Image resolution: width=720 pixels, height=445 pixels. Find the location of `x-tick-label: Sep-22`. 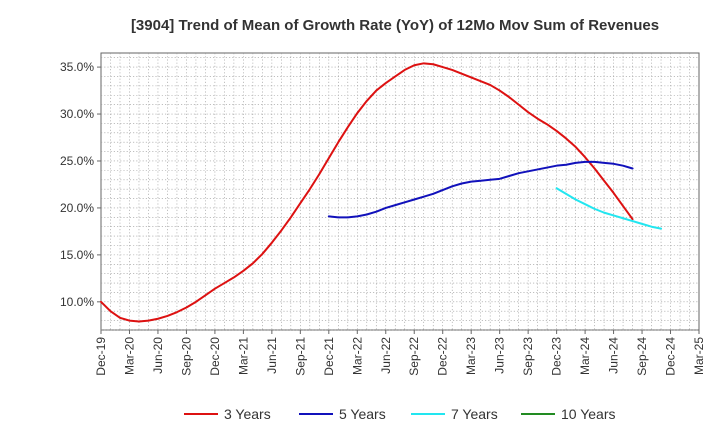

x-tick-label: Sep-22 is located at coordinates (414, 356).